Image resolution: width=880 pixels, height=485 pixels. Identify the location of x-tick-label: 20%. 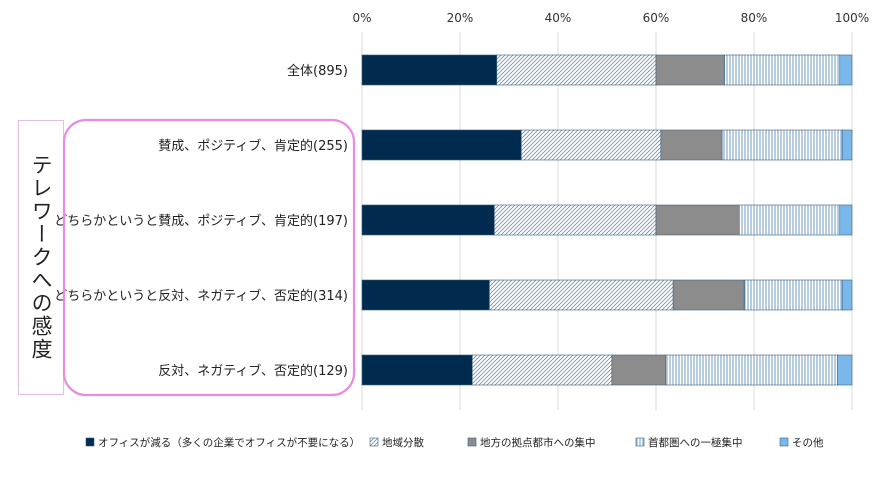
(460, 18).